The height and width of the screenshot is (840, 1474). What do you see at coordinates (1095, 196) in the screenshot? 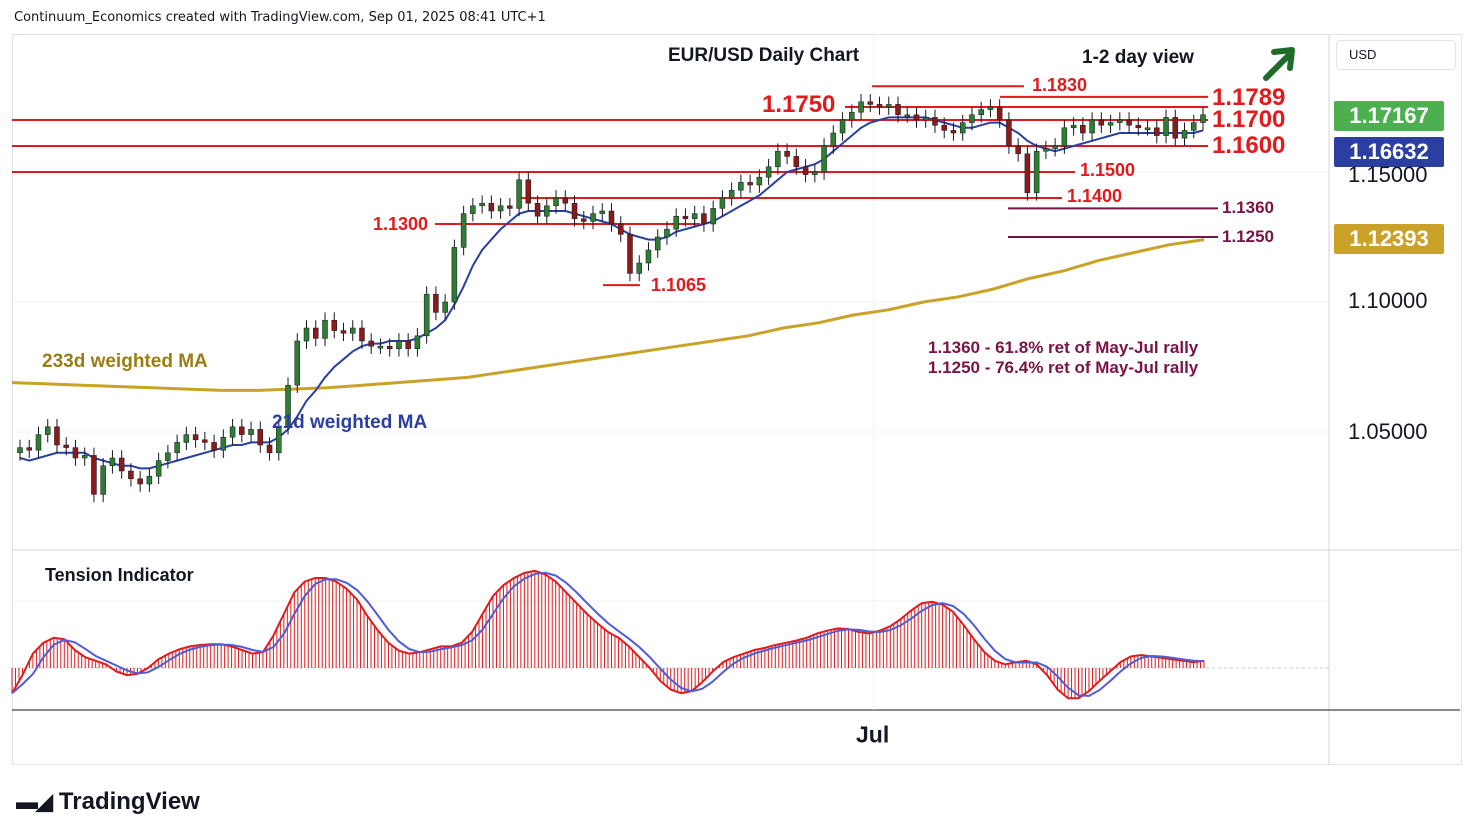
I see `level-label-1400: 1.1400` at bounding box center [1095, 196].